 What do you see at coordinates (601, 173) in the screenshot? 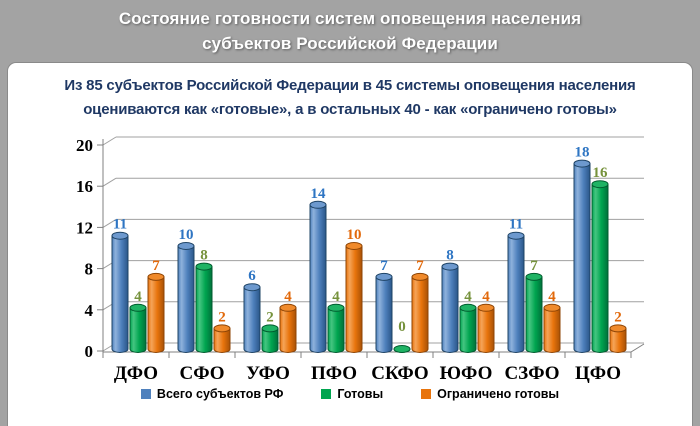
I see `value-label: 16` at bounding box center [601, 173].